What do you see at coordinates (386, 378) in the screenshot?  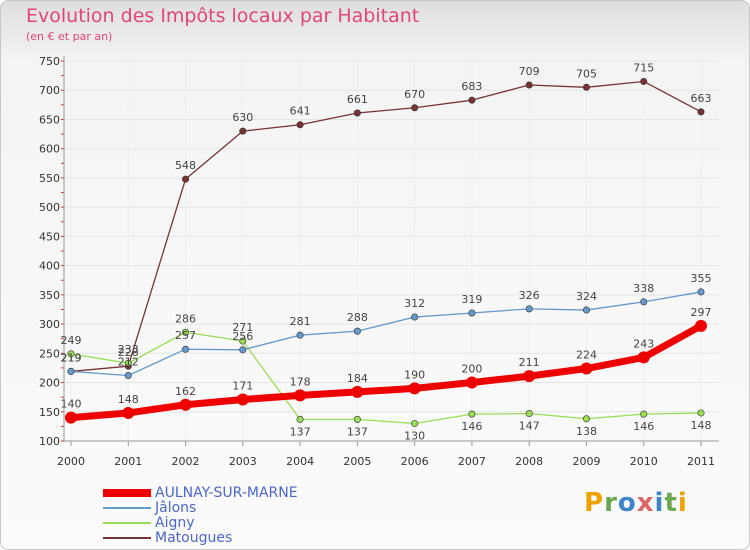 I see `series-aigny-line` at bounding box center [386, 378].